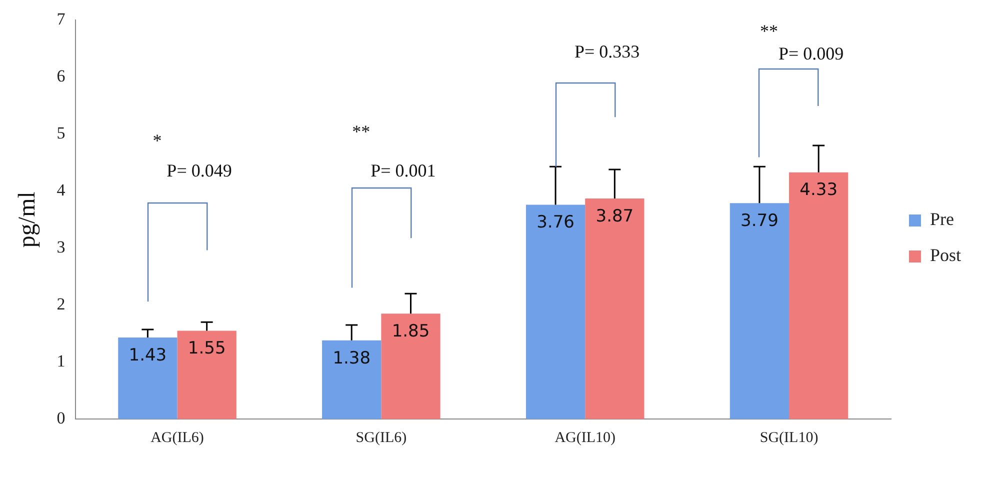 The height and width of the screenshot is (477, 991). I want to click on annotation: P= 0.049, so click(199, 170).